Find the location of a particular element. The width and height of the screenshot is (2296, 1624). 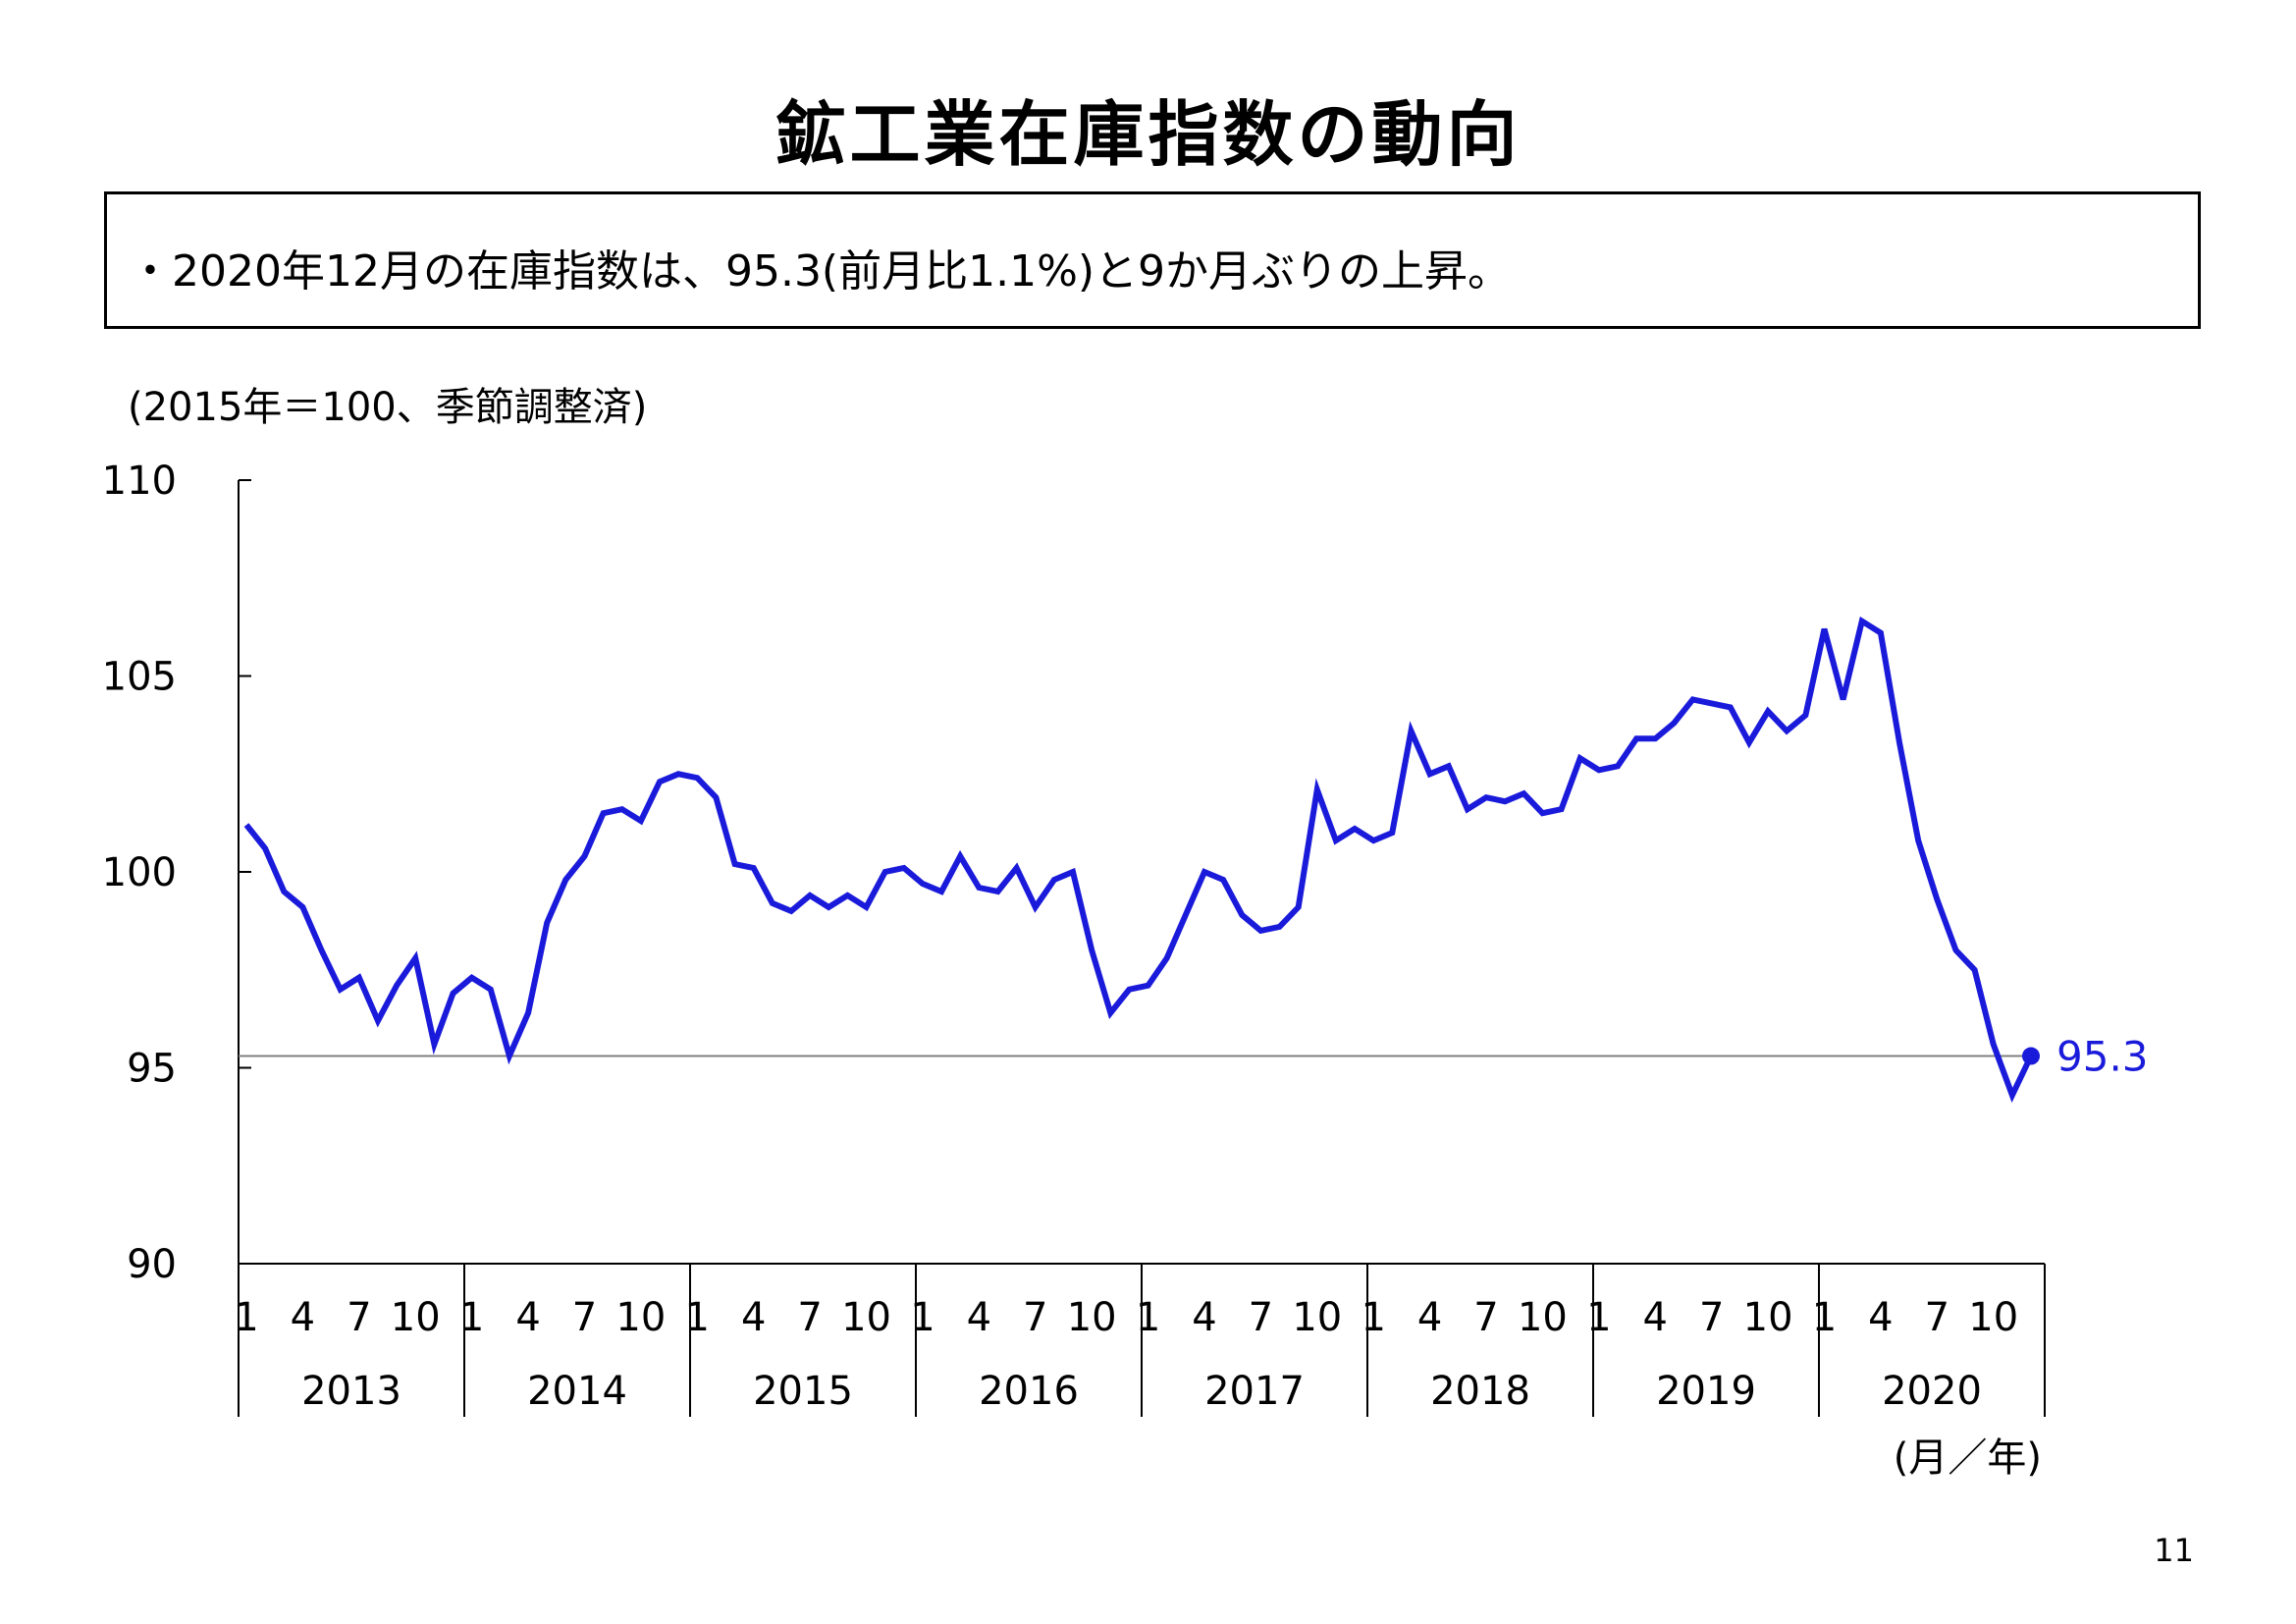

summary-box: ・2020年12月の在庫指数は、95.3(前月比1.1%)と9か月ぶりの上昇。 is located at coordinates (1152, 260).